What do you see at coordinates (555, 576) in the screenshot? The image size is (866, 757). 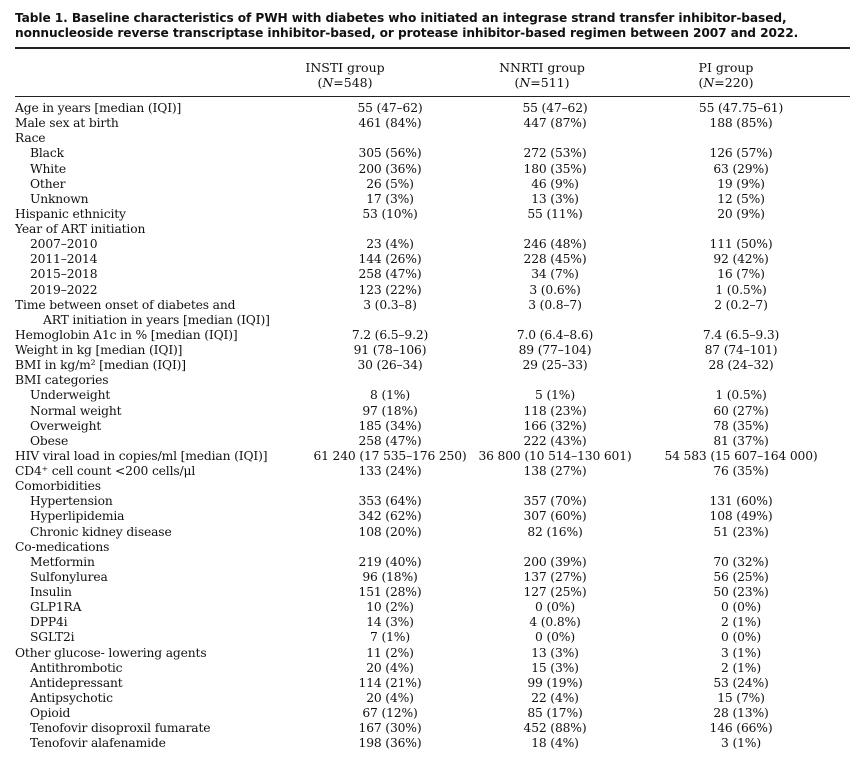 I see `nnrti-cell: 137 (27%)` at bounding box center [555, 576].